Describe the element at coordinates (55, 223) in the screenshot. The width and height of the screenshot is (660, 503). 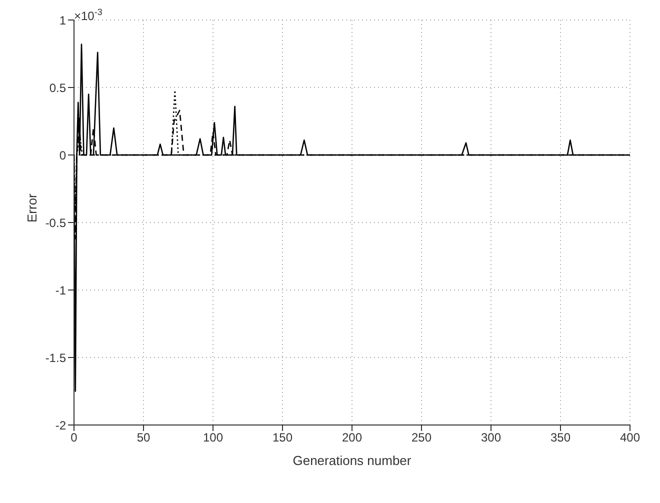
I see `y-tick-label: -0.5` at that location.